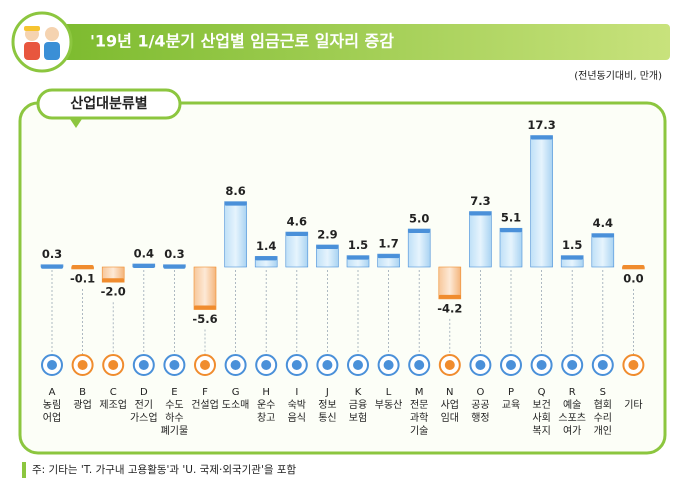 The height and width of the screenshot is (486, 680). Describe the element at coordinates (542, 392) in the screenshot. I see `category-code: Q` at that location.